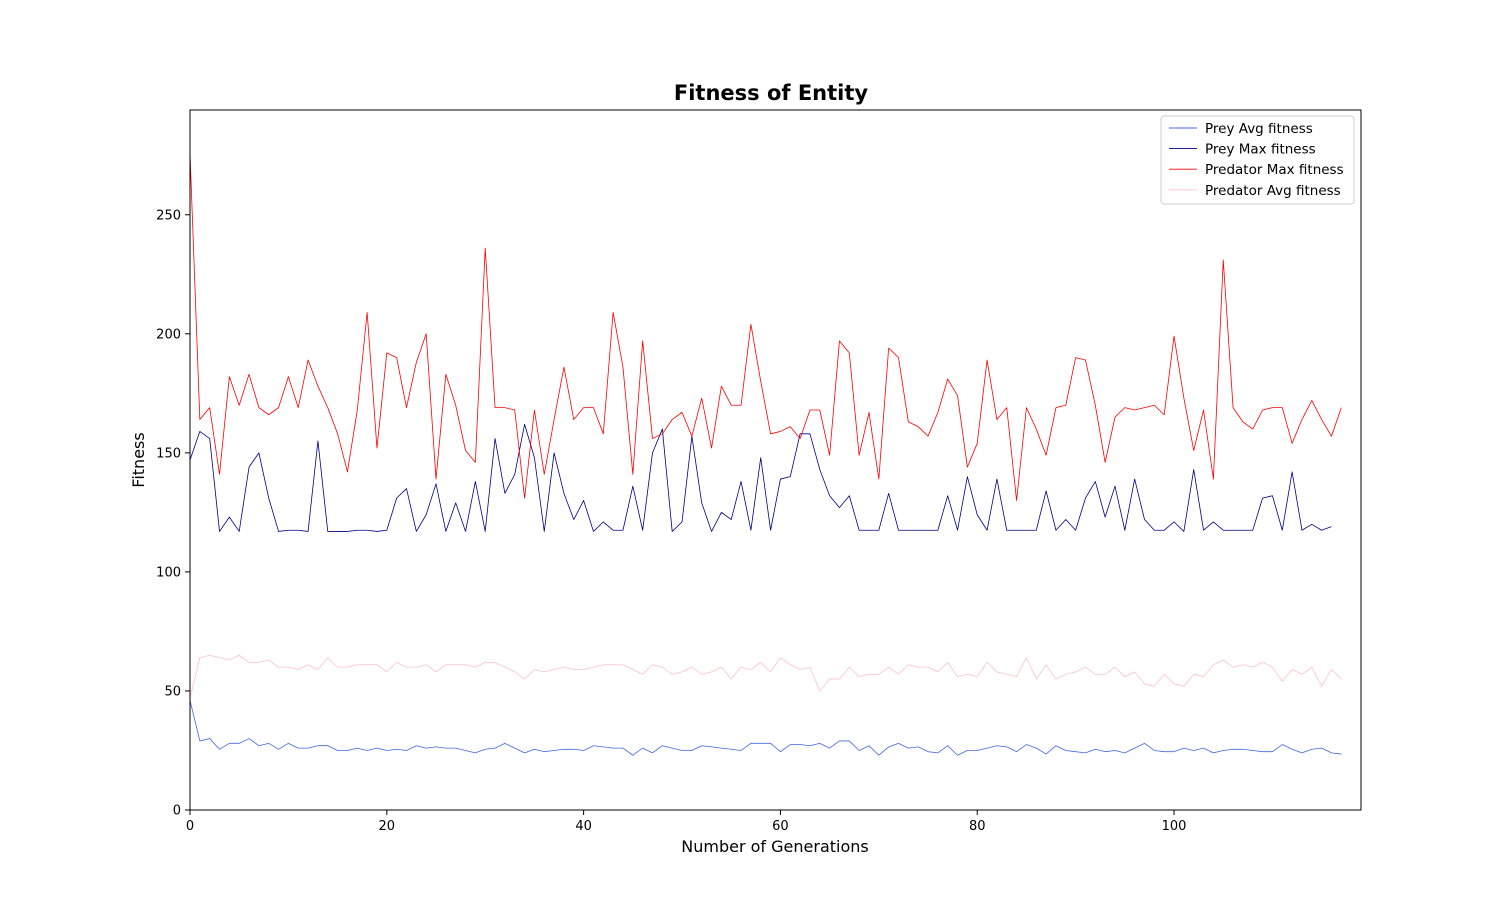  I want to click on series-line-prey-max-fitness, so click(760, 477).